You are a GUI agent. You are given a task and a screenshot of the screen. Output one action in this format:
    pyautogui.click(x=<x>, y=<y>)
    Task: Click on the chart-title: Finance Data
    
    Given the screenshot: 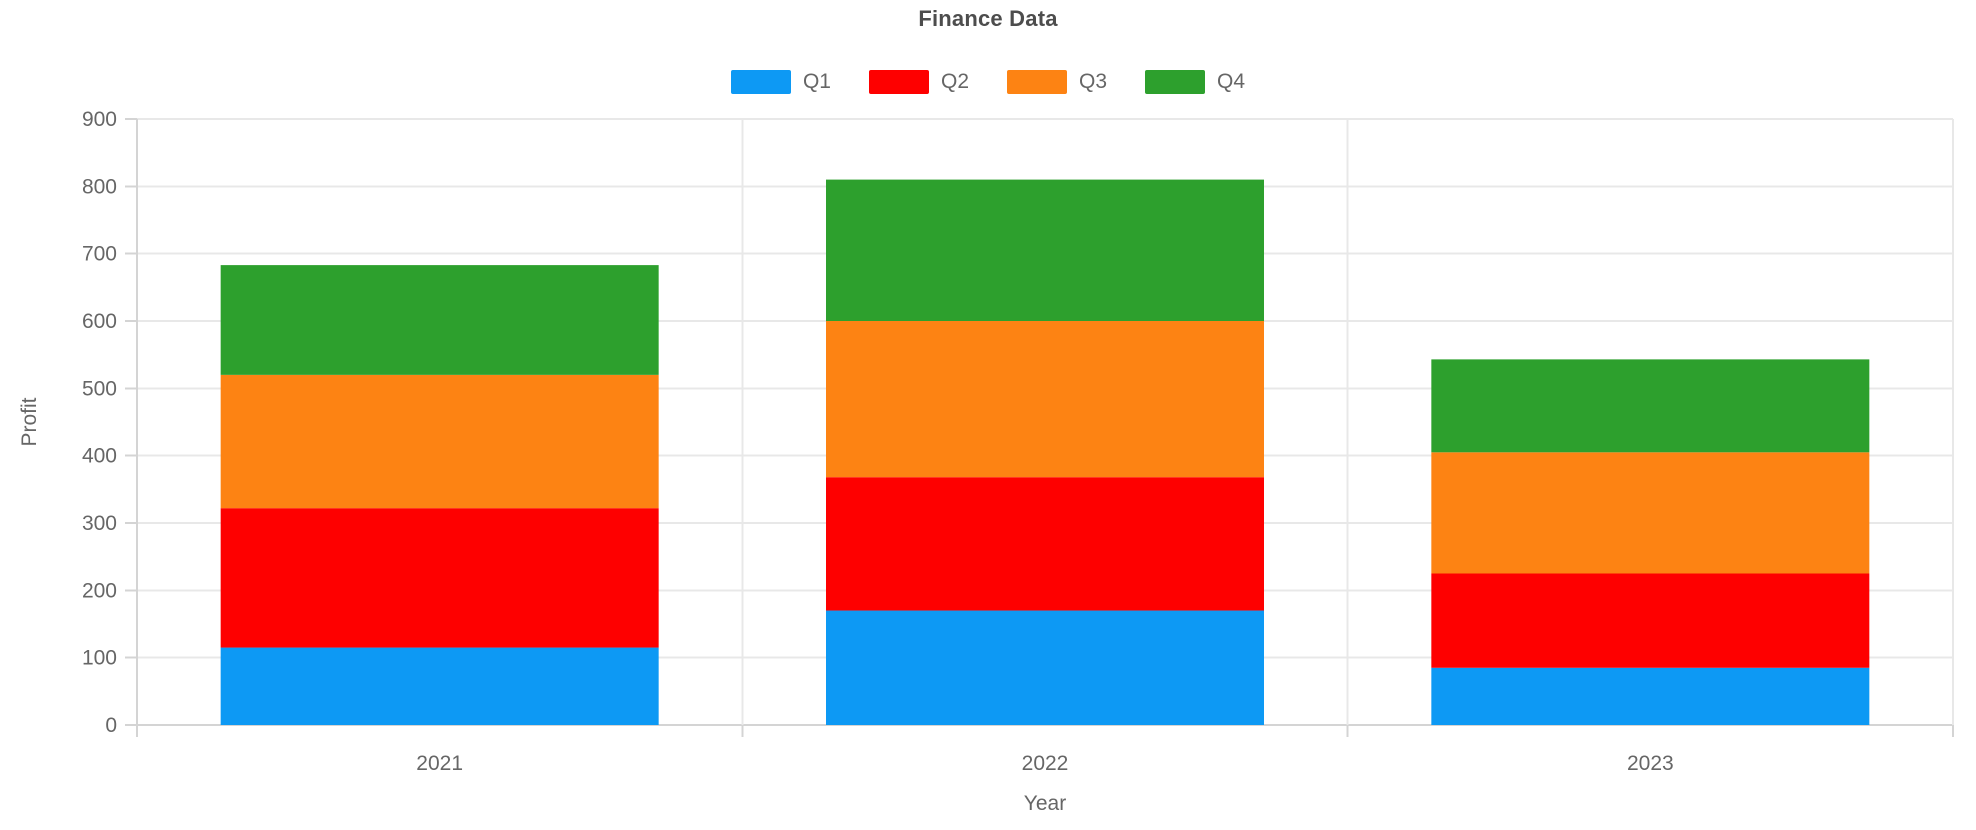 What is the action you would take?
    pyautogui.click(x=988, y=18)
    